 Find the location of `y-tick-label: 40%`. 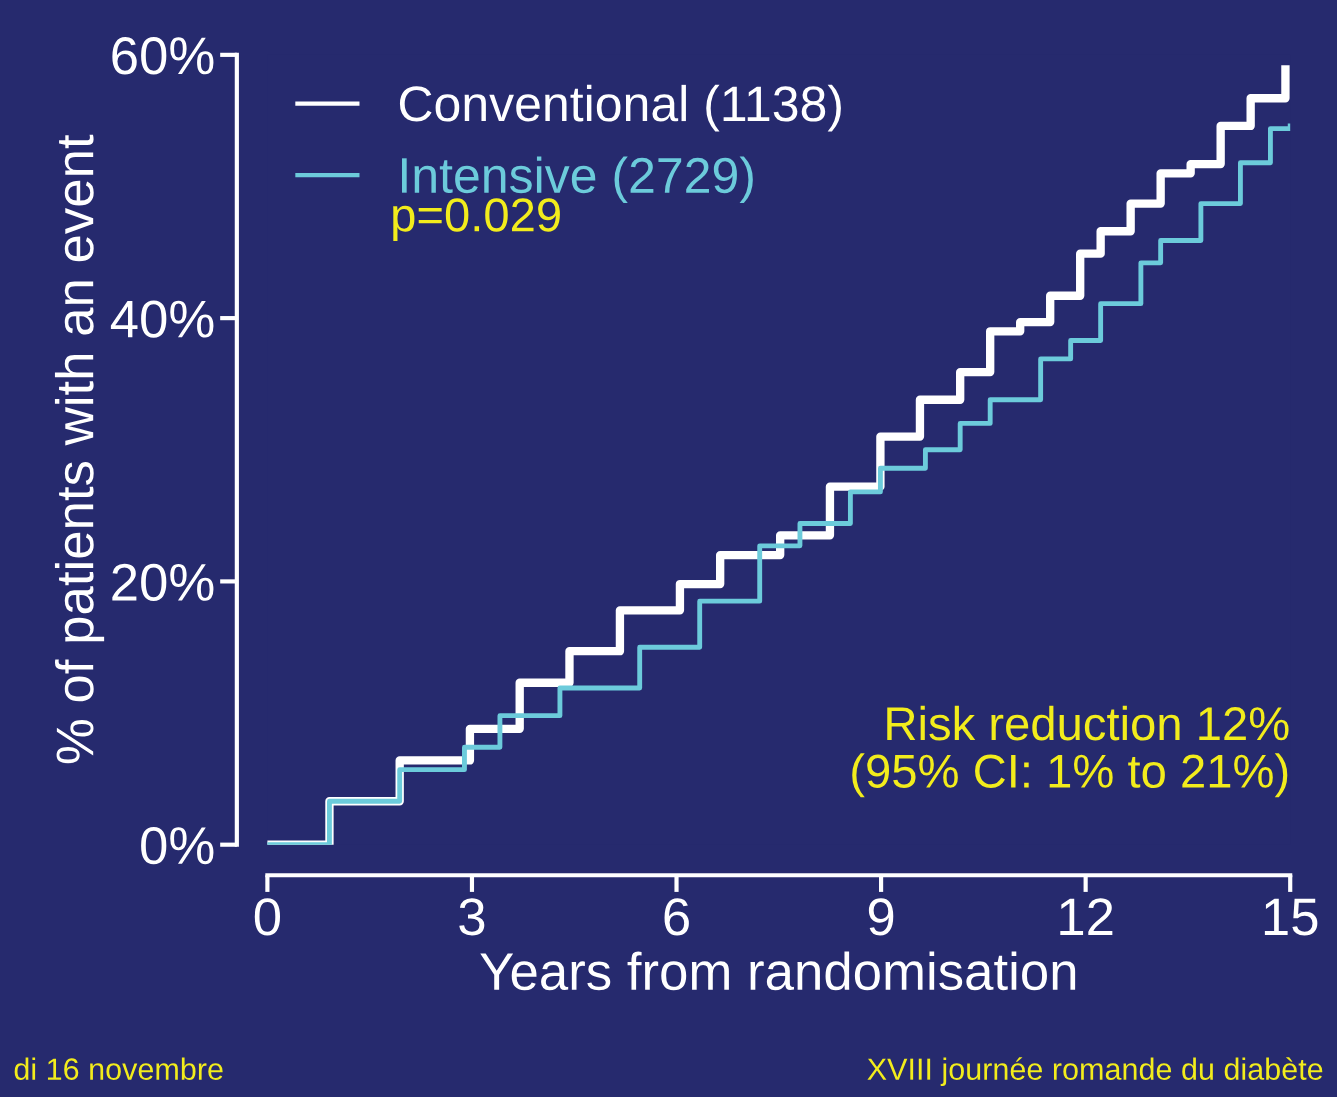

y-tick-label: 40% is located at coordinates (162, 319).